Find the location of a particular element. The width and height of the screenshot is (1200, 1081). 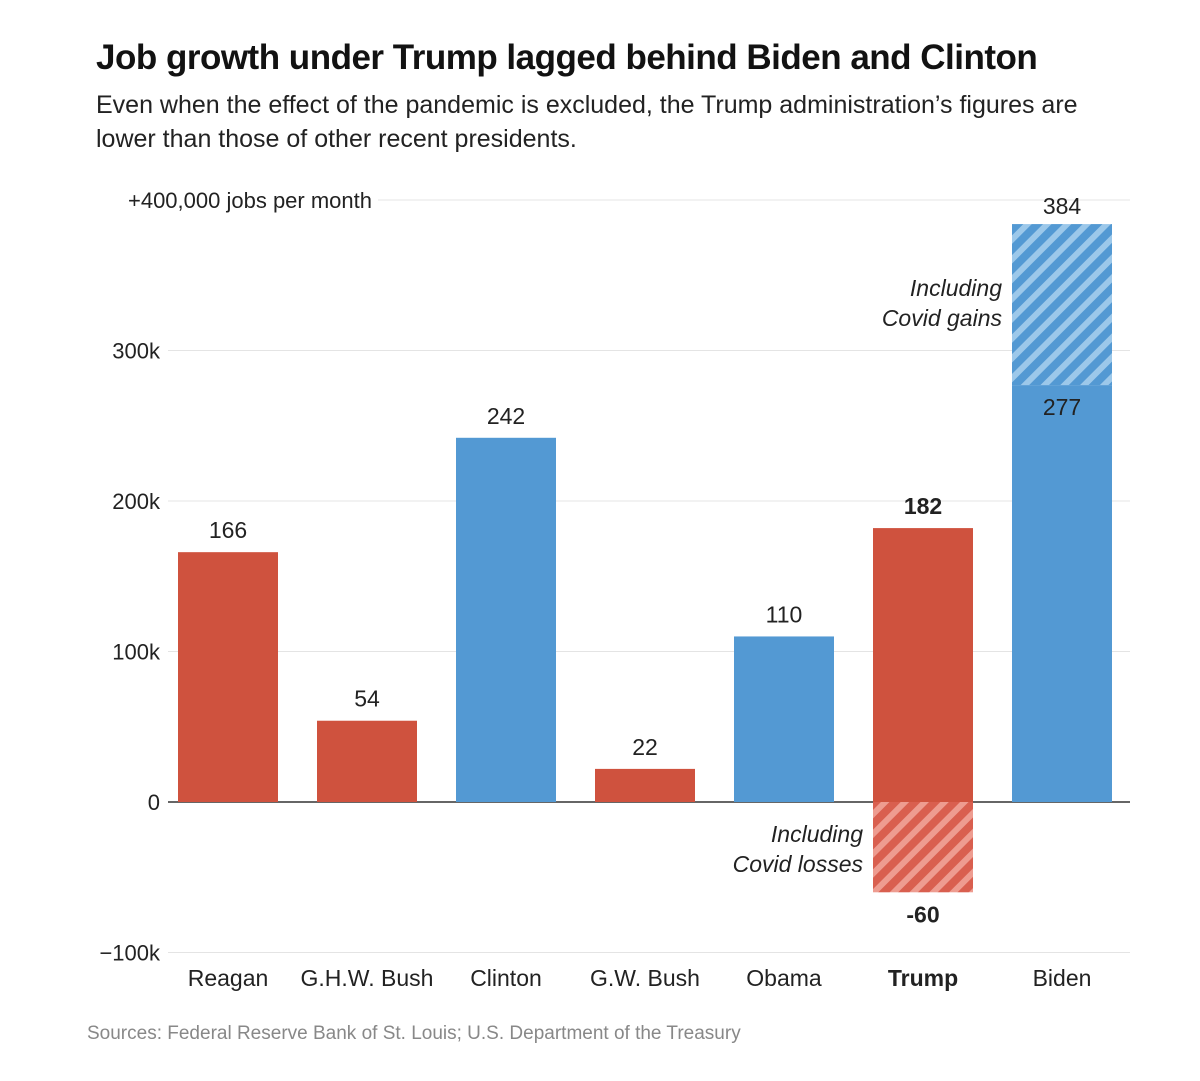

bar-biden is located at coordinates (1062, 593).